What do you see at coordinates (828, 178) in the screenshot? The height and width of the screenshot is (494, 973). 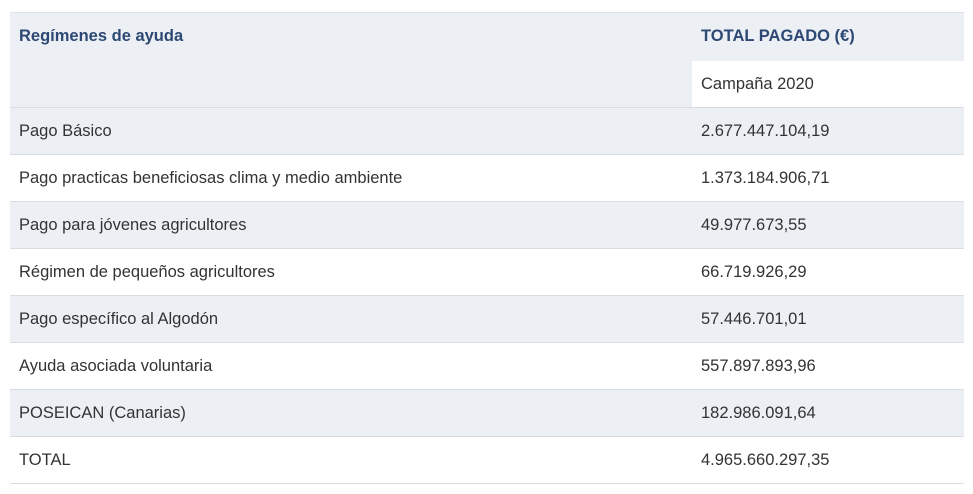 I see `amount-cell: 1.373.184.906,71` at bounding box center [828, 178].